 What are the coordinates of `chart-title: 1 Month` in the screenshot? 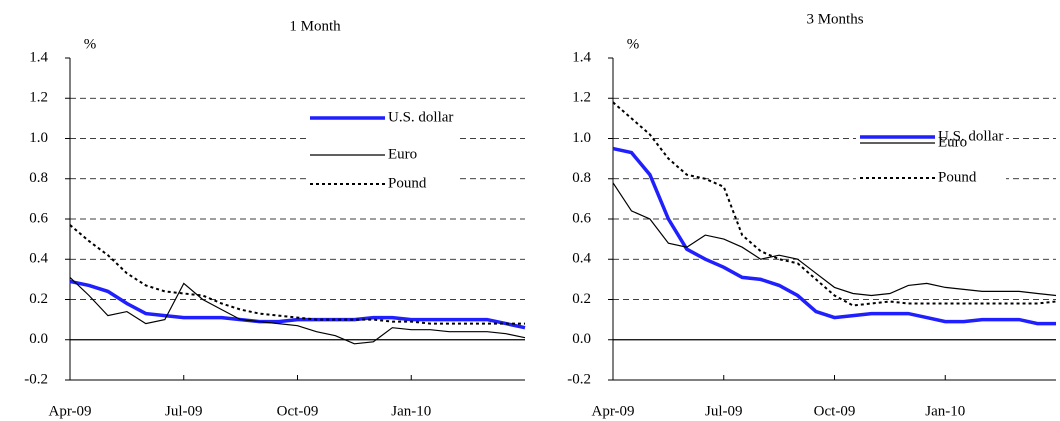 It's located at (315, 26).